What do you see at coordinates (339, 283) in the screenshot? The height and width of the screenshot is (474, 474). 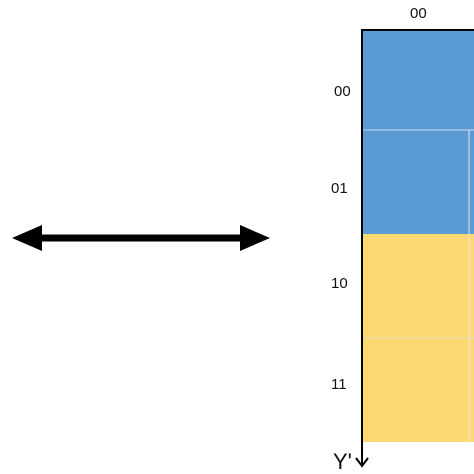 I see `row-label-10: 10` at bounding box center [339, 283].